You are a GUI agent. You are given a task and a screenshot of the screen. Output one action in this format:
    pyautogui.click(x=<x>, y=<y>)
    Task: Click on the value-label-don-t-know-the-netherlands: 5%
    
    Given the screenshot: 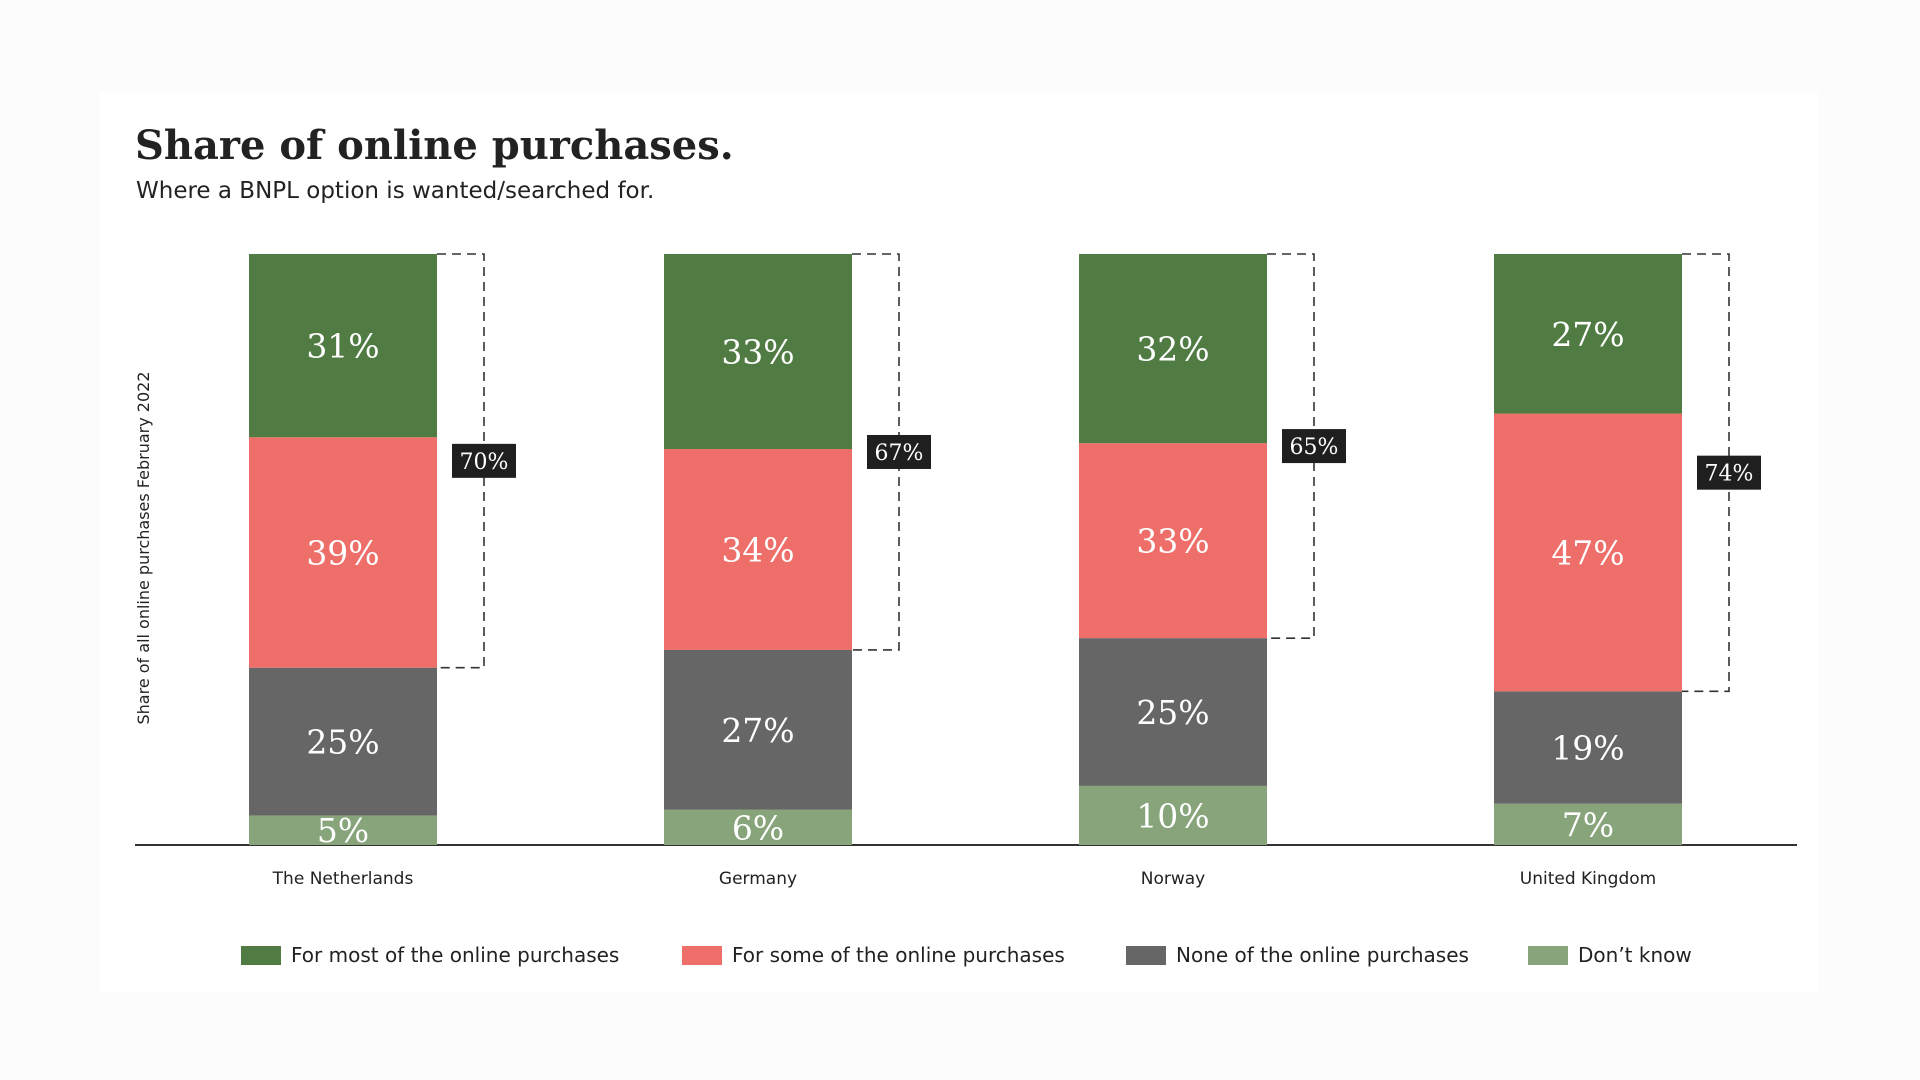 What is the action you would take?
    pyautogui.click(x=343, y=830)
    